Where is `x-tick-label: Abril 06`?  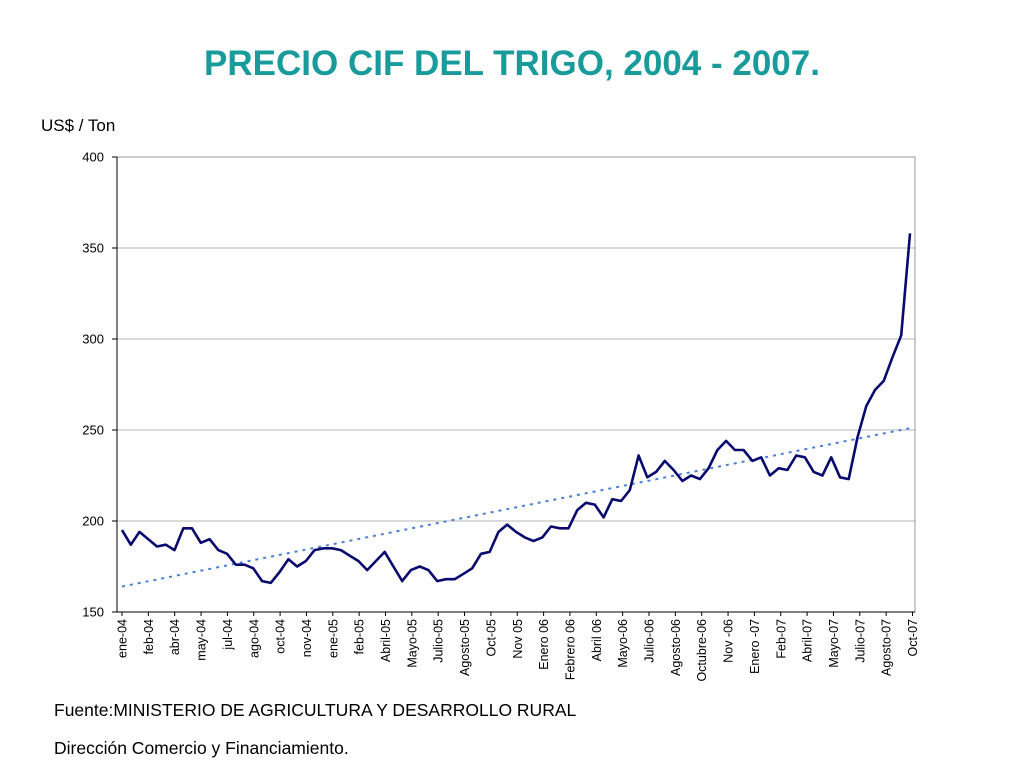
x-tick-label: Abril 06 is located at coordinates (597, 640).